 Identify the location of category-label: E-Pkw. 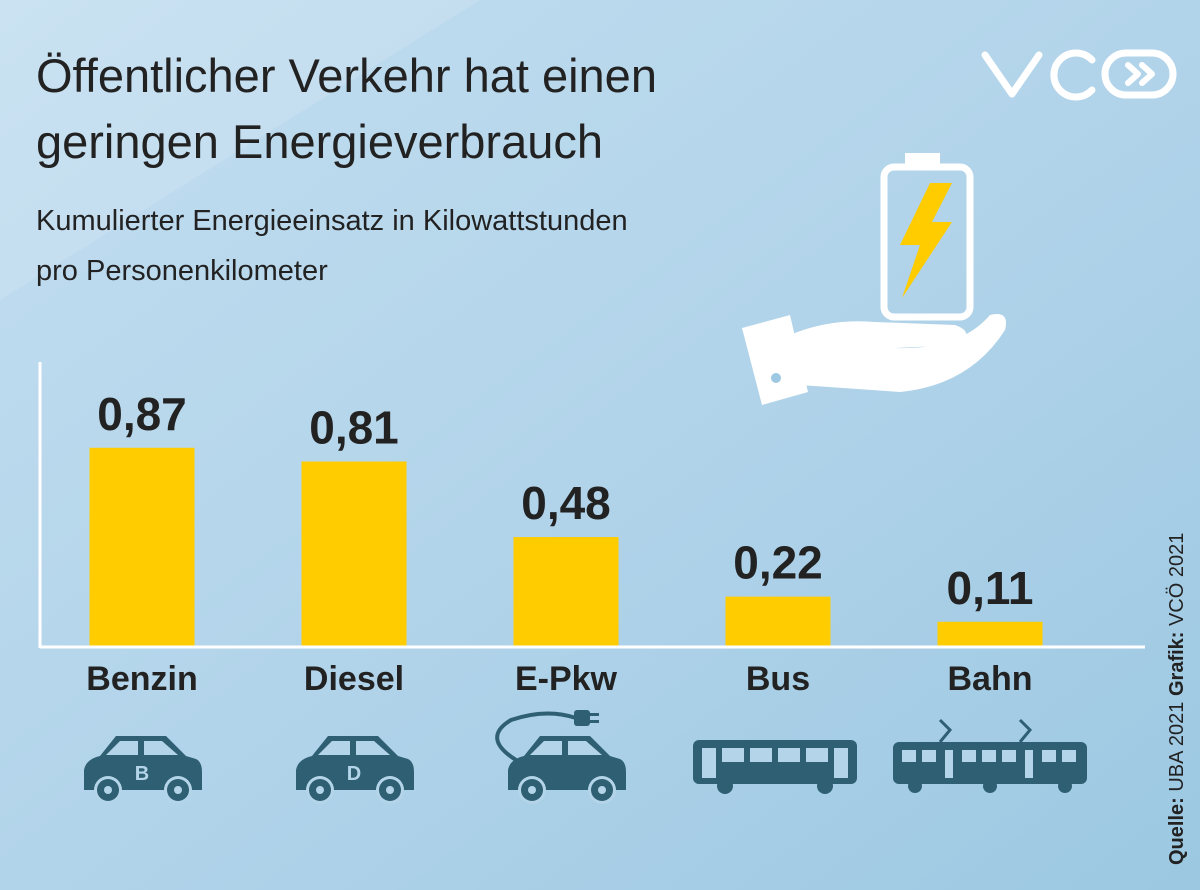
(566, 679).